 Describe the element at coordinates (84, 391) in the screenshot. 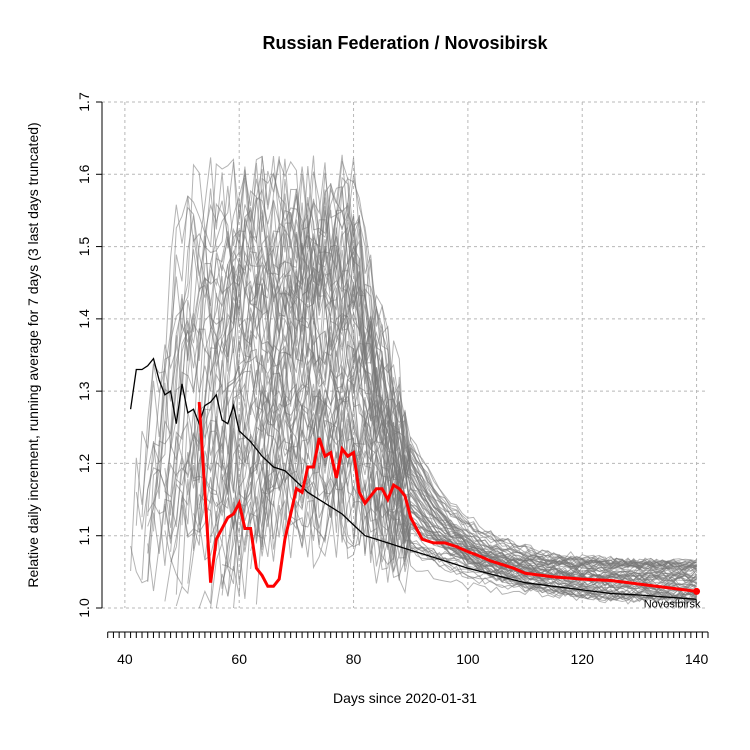

I see `y-tick-label: 1.3` at that location.